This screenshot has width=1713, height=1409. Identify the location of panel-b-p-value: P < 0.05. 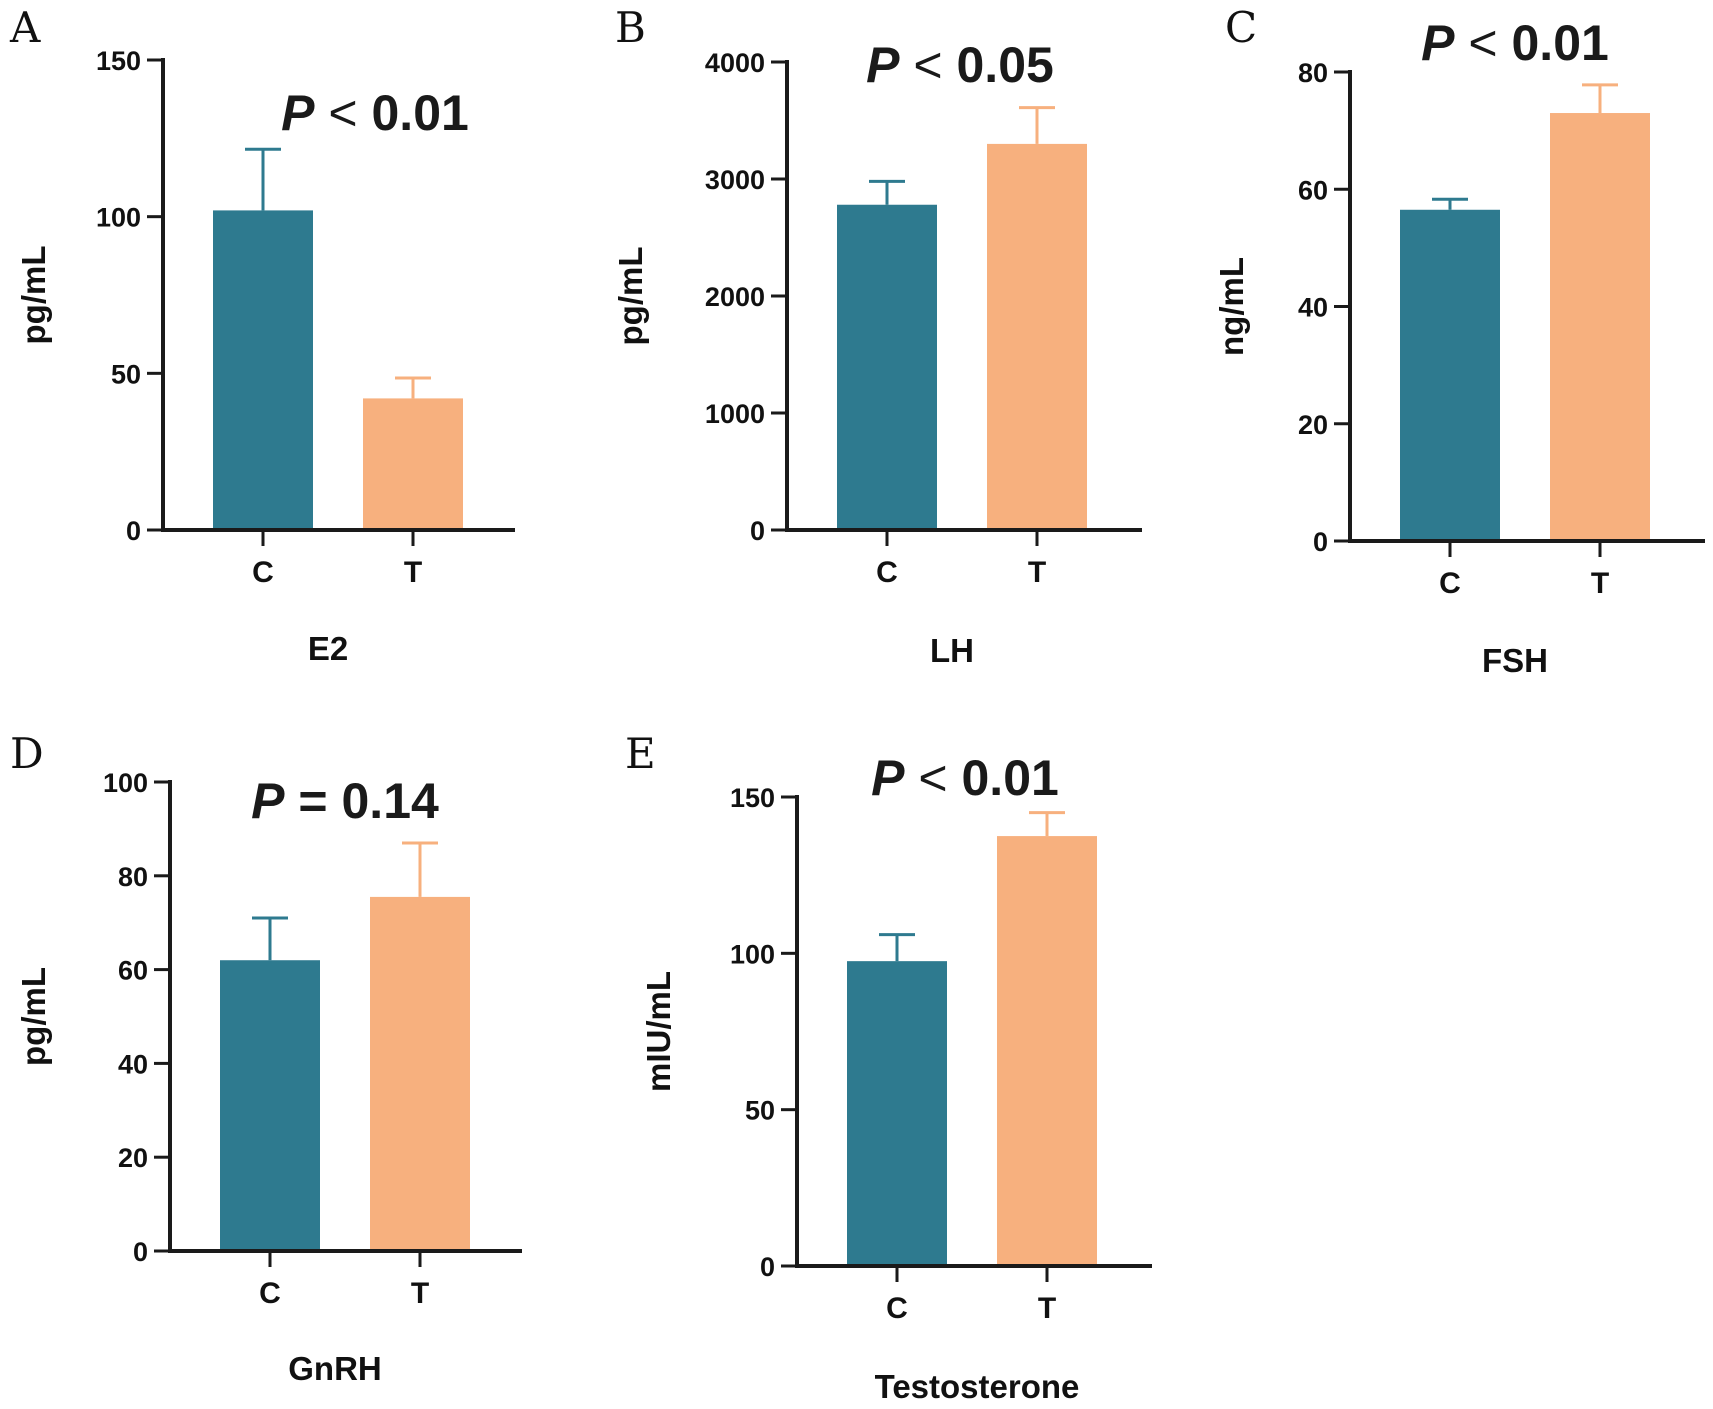
(960, 65).